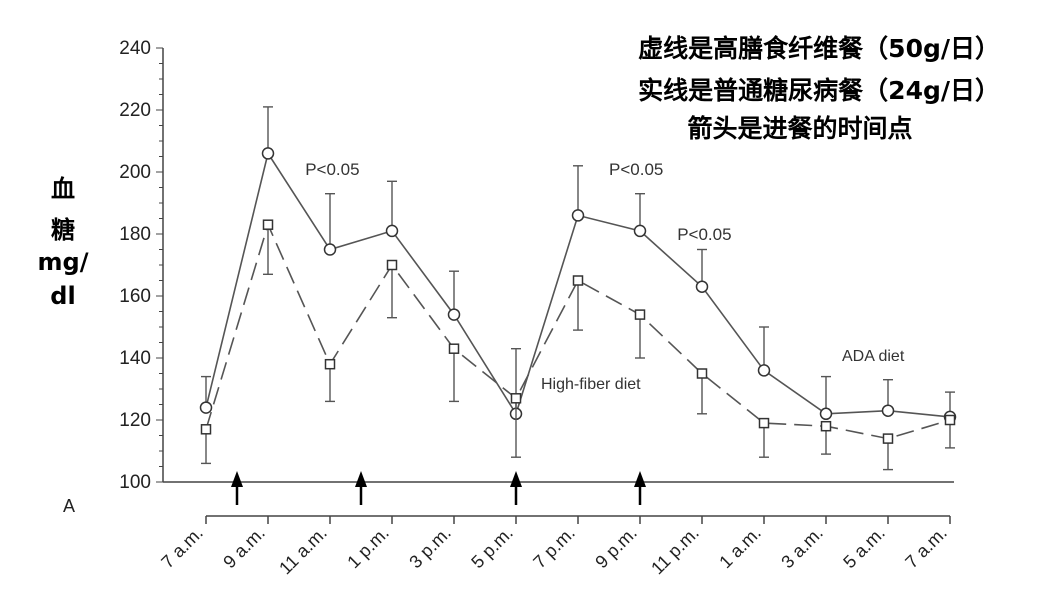 Image resolution: width=1058 pixels, height=606 pixels. Describe the element at coordinates (244, 548) in the screenshot. I see `x-tick-label: 9 a.m.` at that location.